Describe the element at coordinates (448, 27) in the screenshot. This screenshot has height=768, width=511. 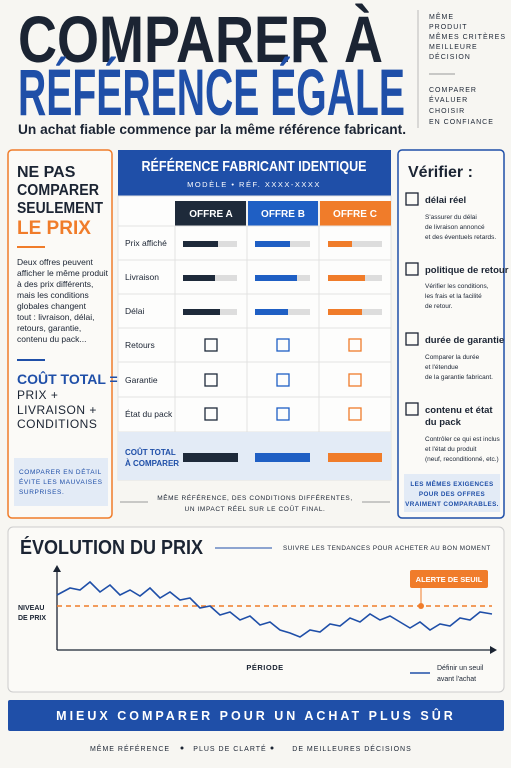
I see `side-text: PRODUIT` at that location.